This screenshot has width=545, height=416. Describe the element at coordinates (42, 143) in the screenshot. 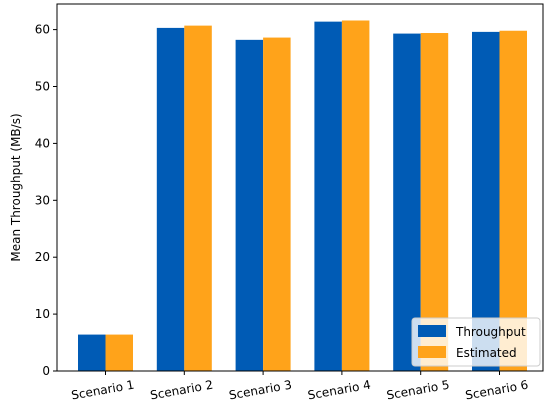

I see `y-tick-label: 40` at that location.